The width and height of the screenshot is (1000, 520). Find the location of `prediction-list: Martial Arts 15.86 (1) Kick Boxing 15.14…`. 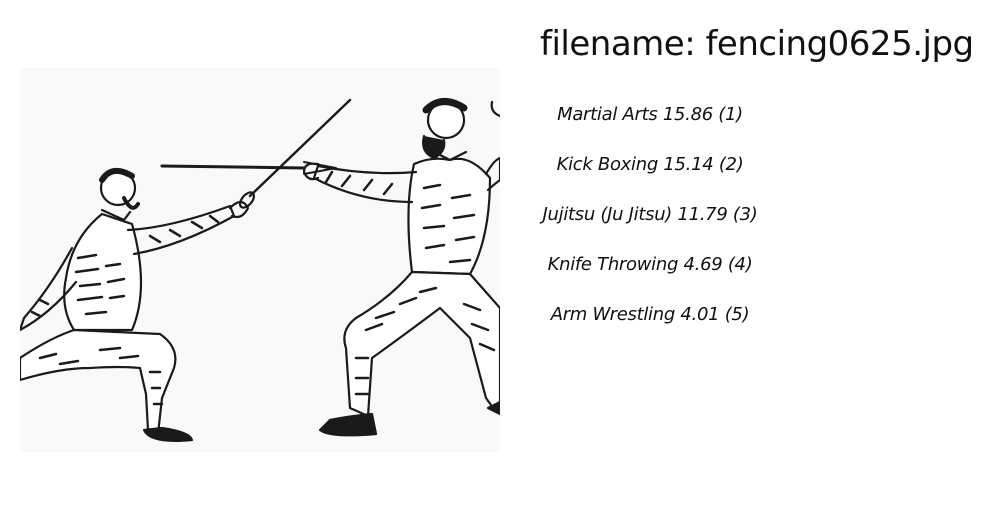

prediction-list: Martial Arts 15.86 (1) Kick Boxing 15.14… is located at coordinates (650, 225).